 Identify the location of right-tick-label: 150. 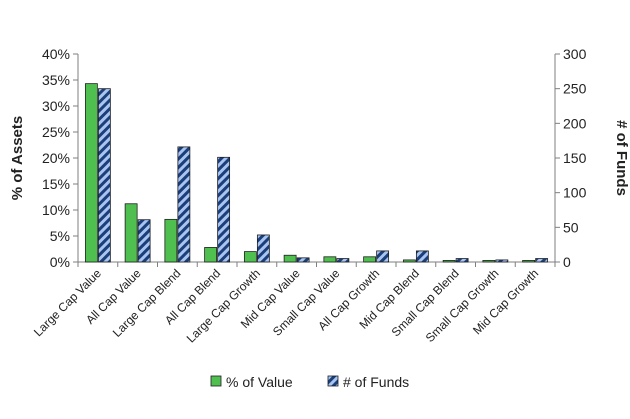
(575, 158).